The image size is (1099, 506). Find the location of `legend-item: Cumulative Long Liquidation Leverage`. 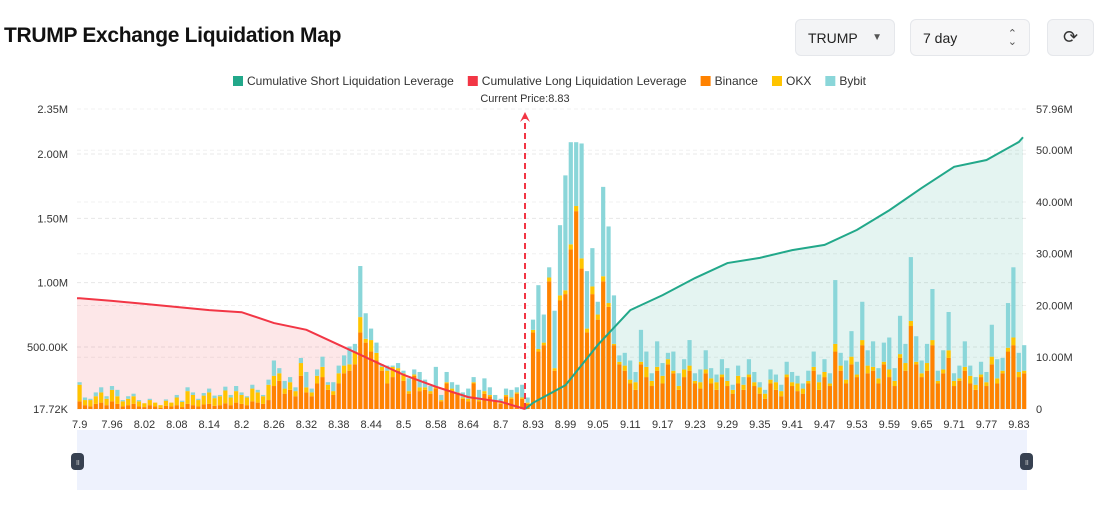

legend-item: Cumulative Long Liquidation Leverage is located at coordinates (584, 81).